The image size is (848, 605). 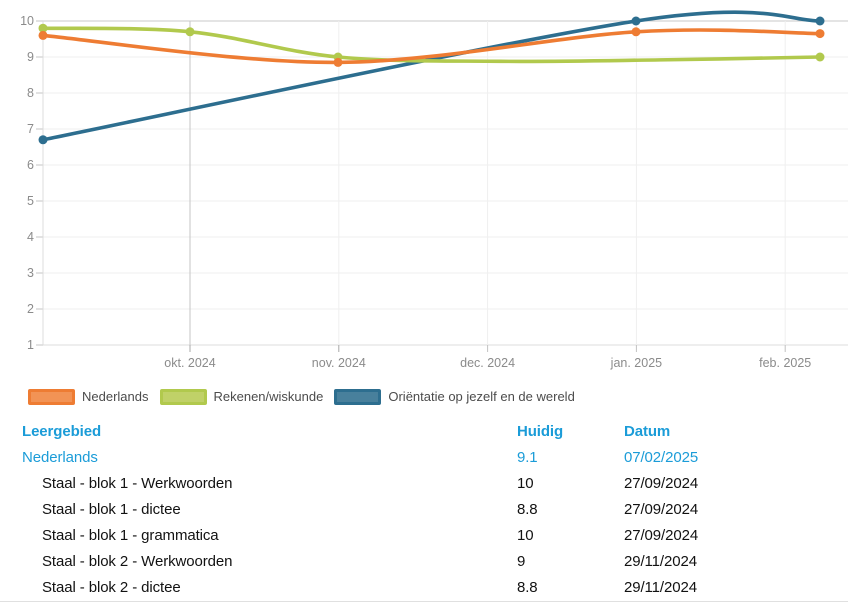 I want to click on column-header-datum: Datum, so click(x=647, y=431).